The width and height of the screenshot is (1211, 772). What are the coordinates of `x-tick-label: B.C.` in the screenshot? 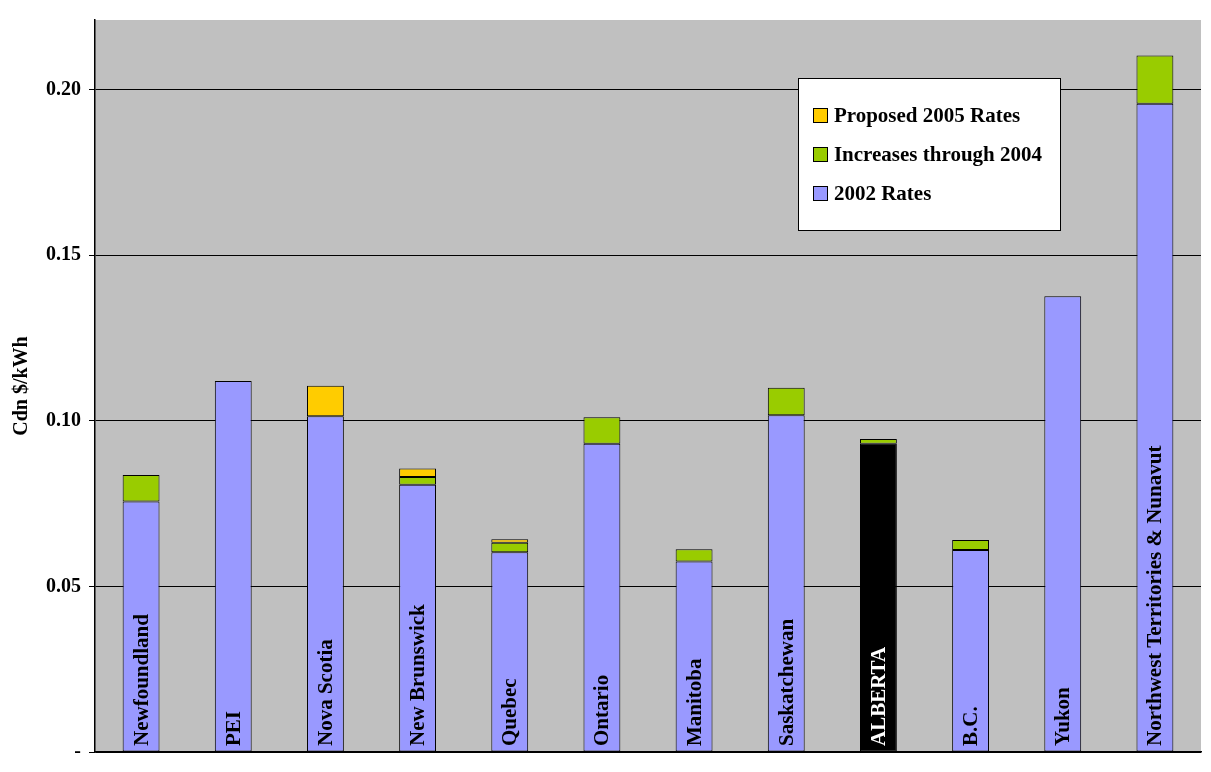 It's located at (970, 726).